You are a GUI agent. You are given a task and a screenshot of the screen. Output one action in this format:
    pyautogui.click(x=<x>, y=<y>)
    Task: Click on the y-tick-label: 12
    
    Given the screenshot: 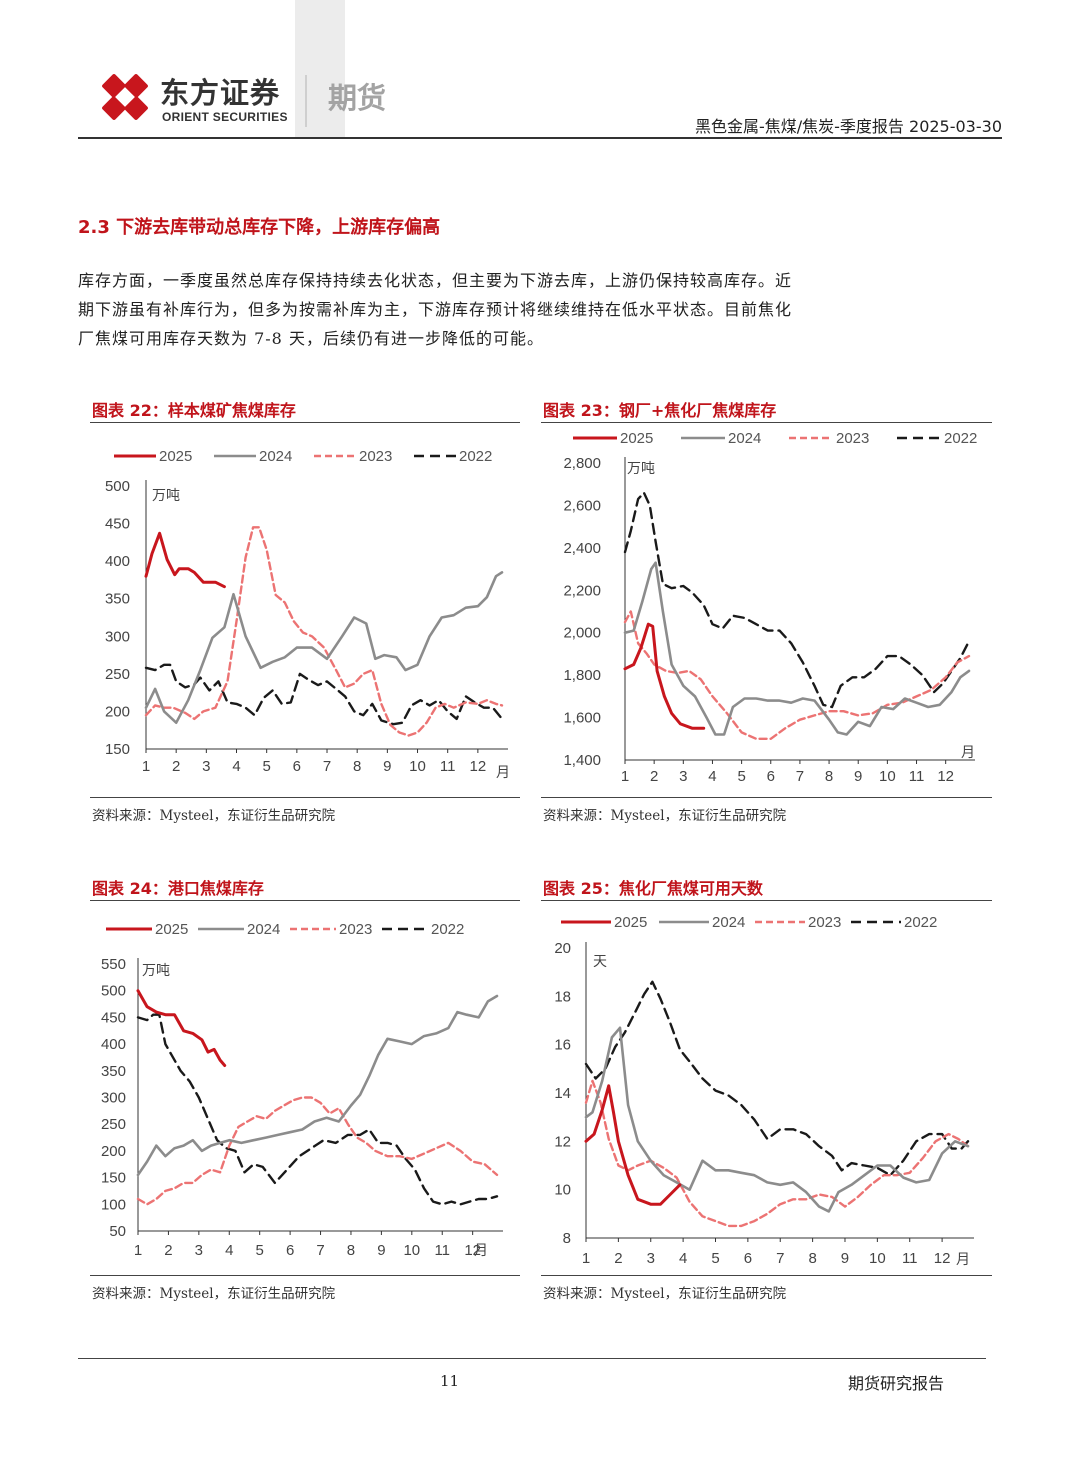 What is the action you would take?
    pyautogui.click(x=562, y=1141)
    